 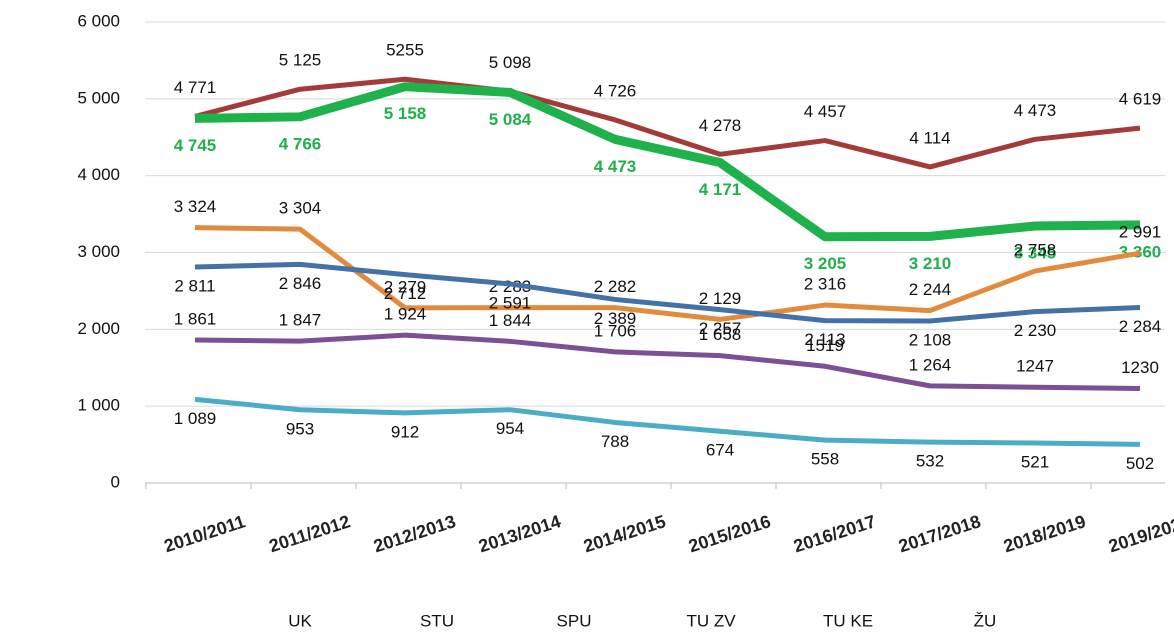 I want to click on y-tick-label: 4 000, so click(x=98, y=174).